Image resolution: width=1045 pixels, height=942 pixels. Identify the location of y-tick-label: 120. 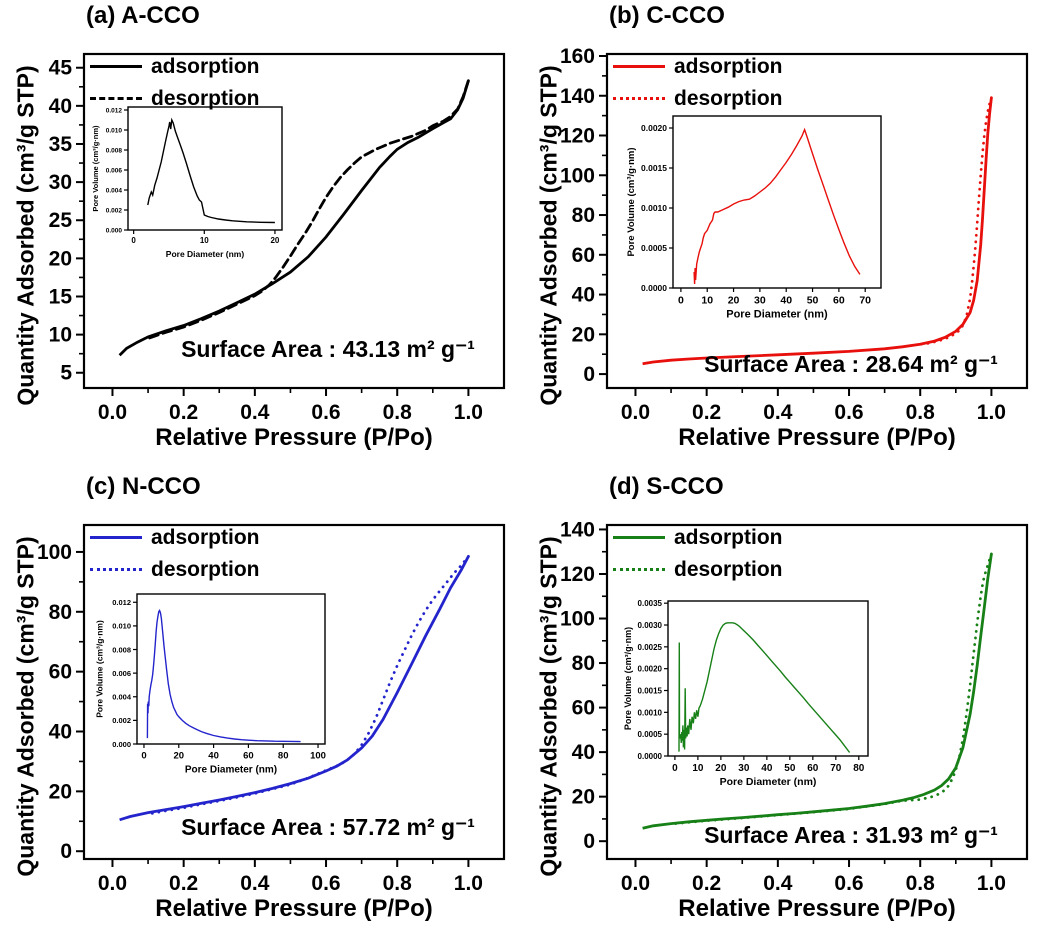
(577, 574).